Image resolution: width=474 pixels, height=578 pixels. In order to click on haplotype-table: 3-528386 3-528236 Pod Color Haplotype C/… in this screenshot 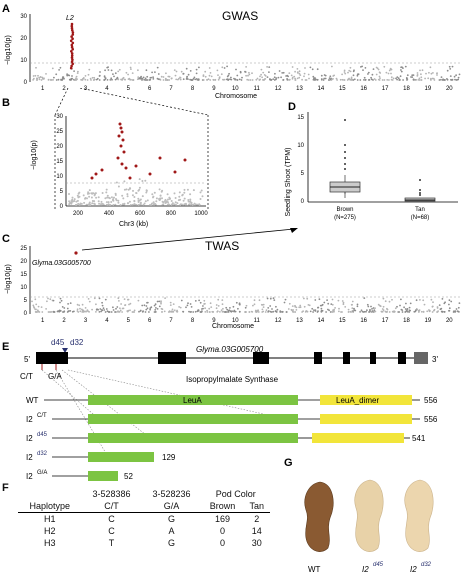, I will do `click(144, 518)`.